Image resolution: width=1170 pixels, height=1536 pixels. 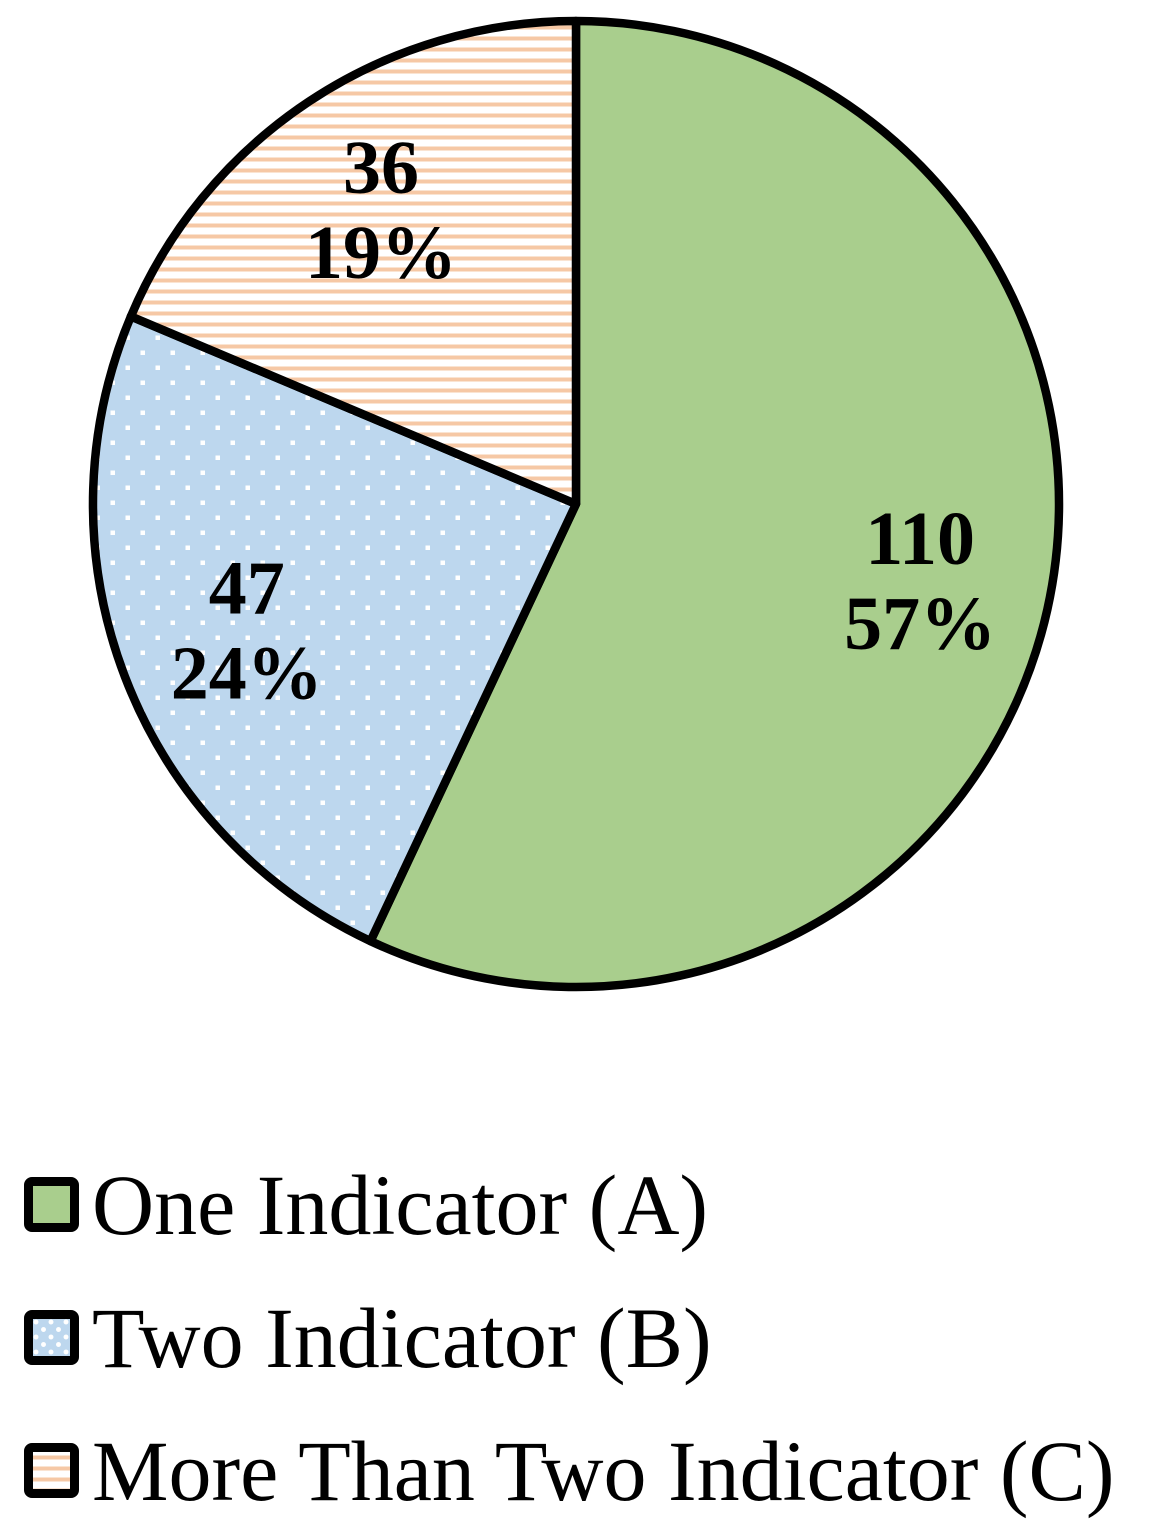 What do you see at coordinates (603, 1470) in the screenshot?
I see `legend-label-more-than-two-indicator: More Than Two Indicator (C)` at bounding box center [603, 1470].